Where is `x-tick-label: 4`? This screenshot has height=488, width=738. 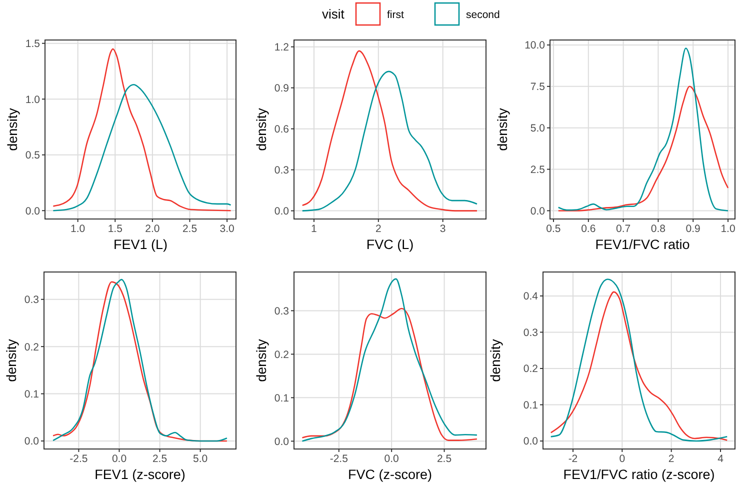 x-tick-label: 4 is located at coordinates (721, 459).